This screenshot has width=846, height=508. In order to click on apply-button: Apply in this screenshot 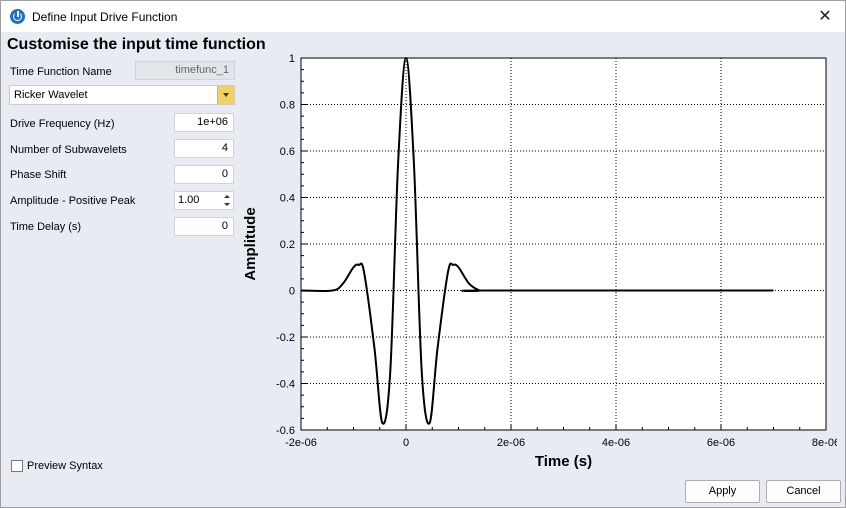, I will do `click(722, 491)`.